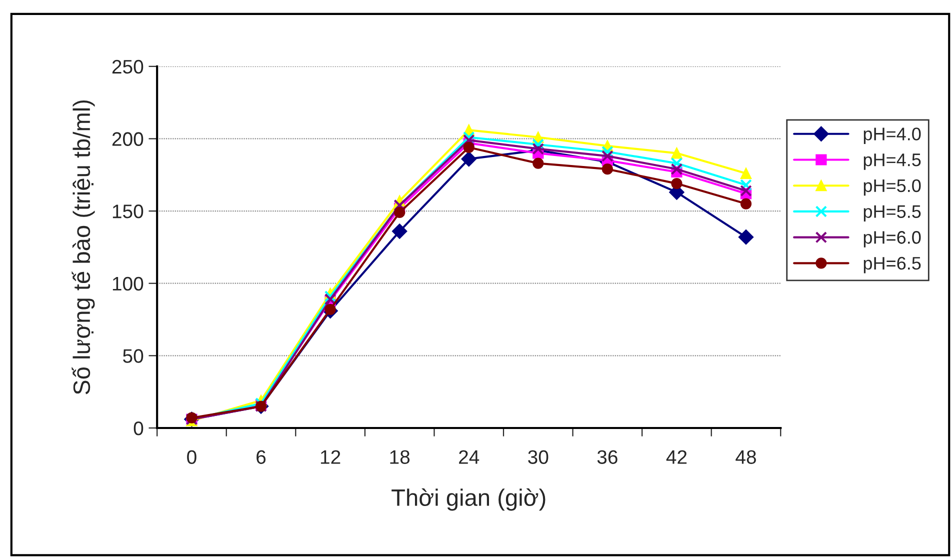  Describe the element at coordinates (128, 139) in the screenshot. I see `y-tick-label: 200` at that location.